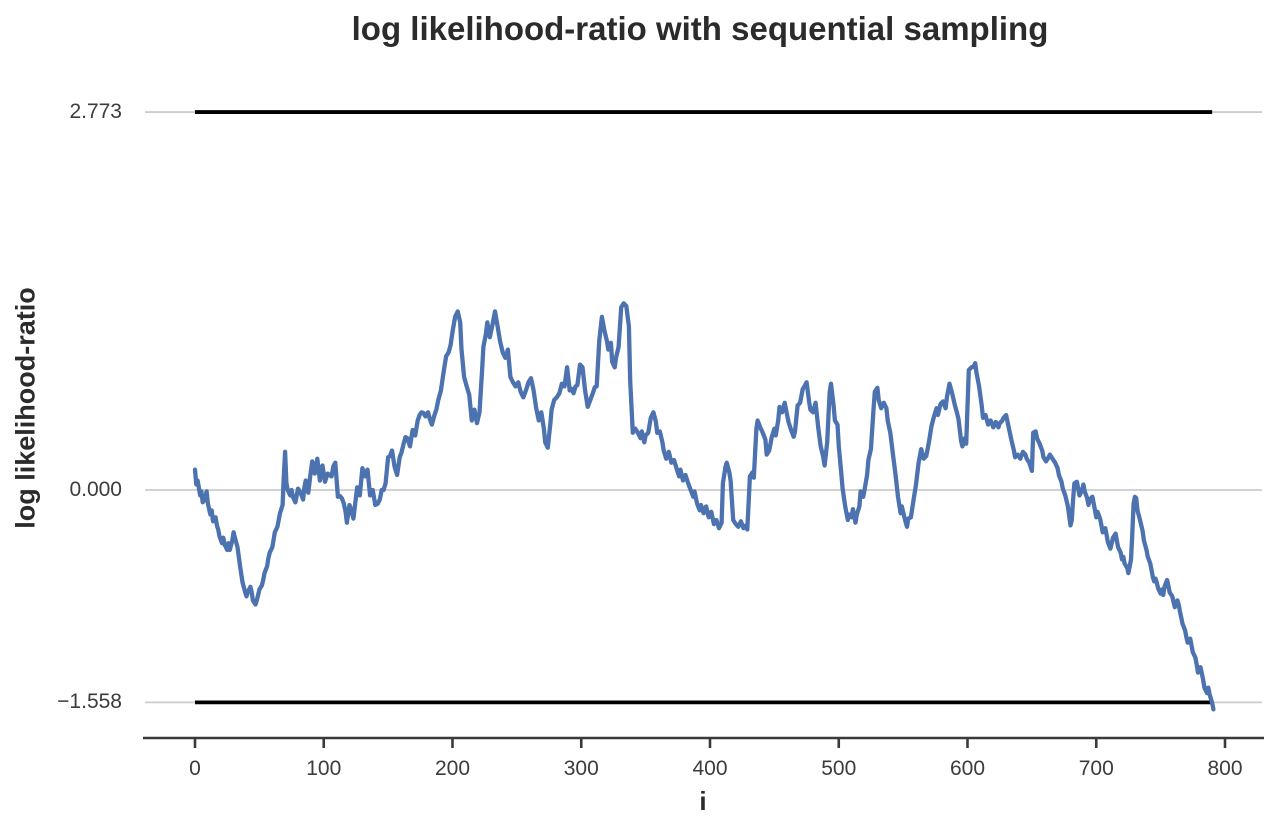  What do you see at coordinates (1225, 768) in the screenshot?
I see `x-tick-label: 800` at bounding box center [1225, 768].